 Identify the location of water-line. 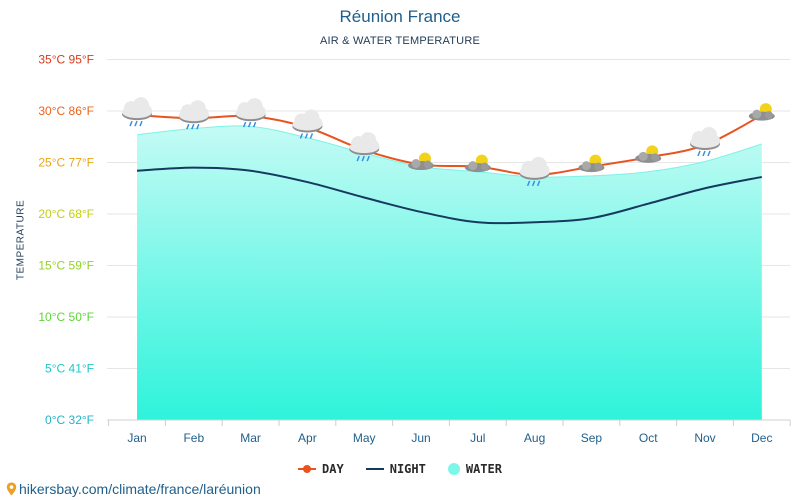
(449, 151).